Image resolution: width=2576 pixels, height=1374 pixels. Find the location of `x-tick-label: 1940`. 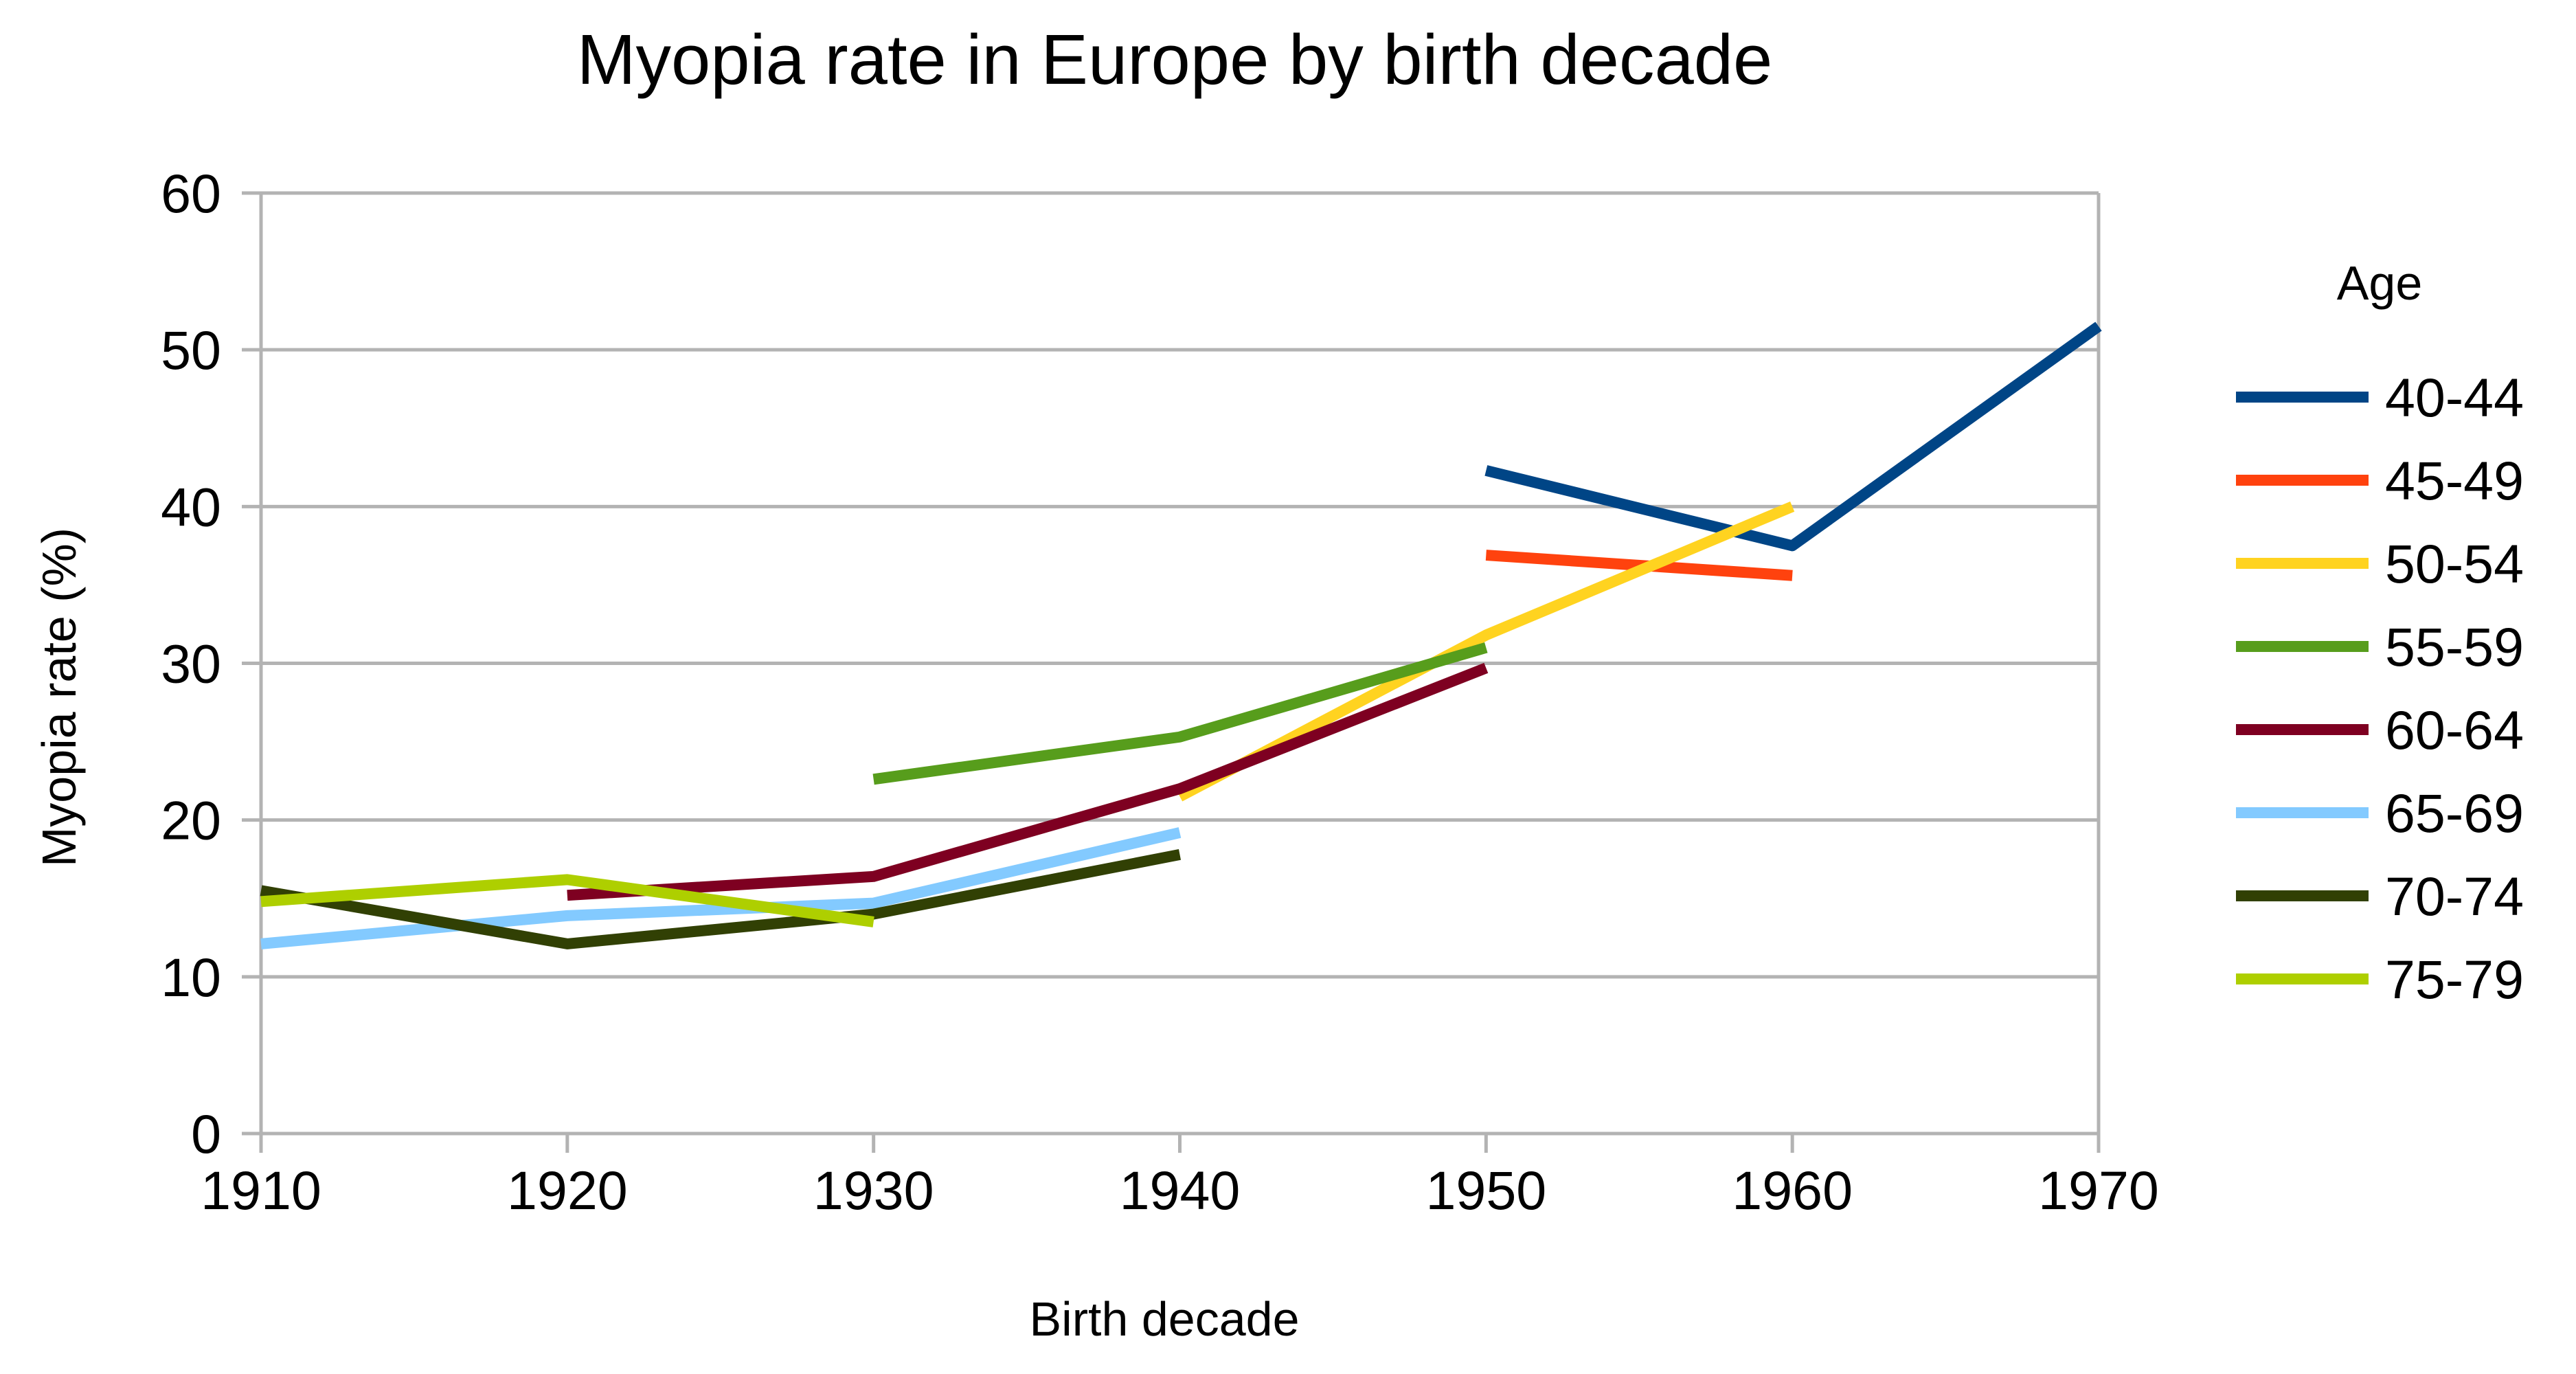

x-tick-label: 1940 is located at coordinates (1180, 1190).